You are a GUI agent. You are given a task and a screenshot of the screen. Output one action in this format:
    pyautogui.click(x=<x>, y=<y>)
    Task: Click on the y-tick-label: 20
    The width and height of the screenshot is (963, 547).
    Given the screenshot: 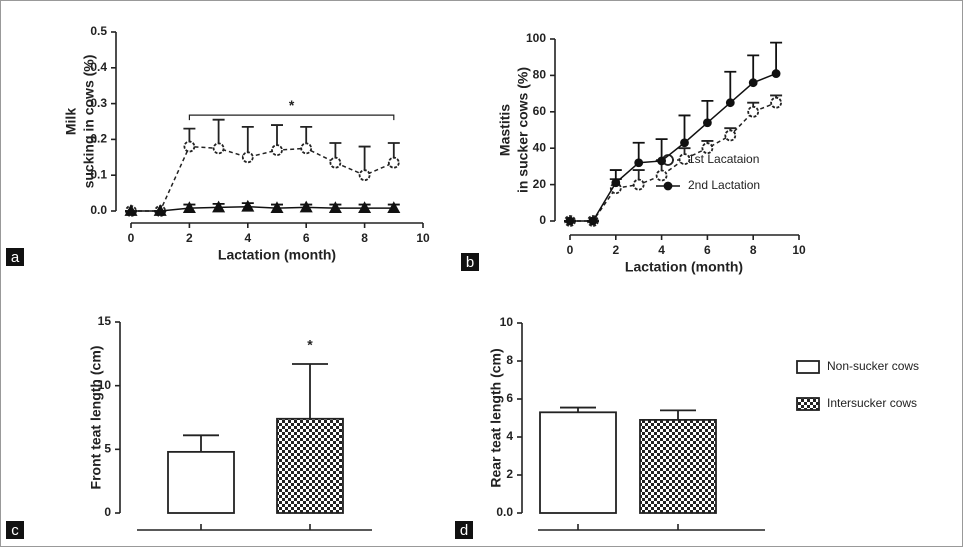 What is the action you would take?
    pyautogui.click(x=540, y=184)
    